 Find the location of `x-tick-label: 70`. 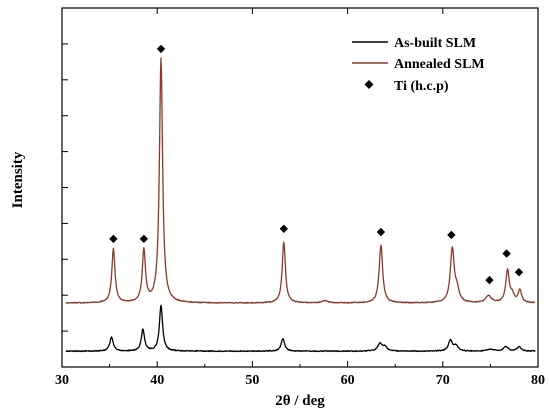

x-tick-label: 70 is located at coordinates (443, 380).